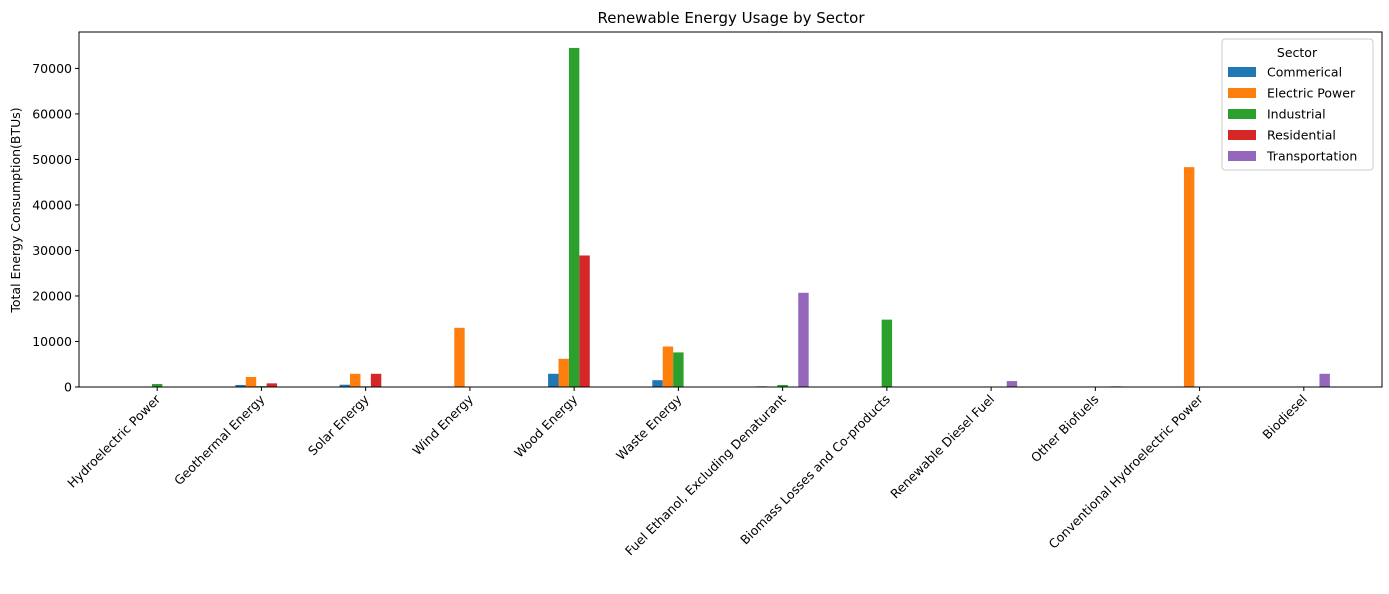 This screenshot has height=594, width=1389. Describe the element at coordinates (705, 474) in the screenshot. I see `x-tick-label: Fuel Ethanol, Excluding Denaturant` at that location.